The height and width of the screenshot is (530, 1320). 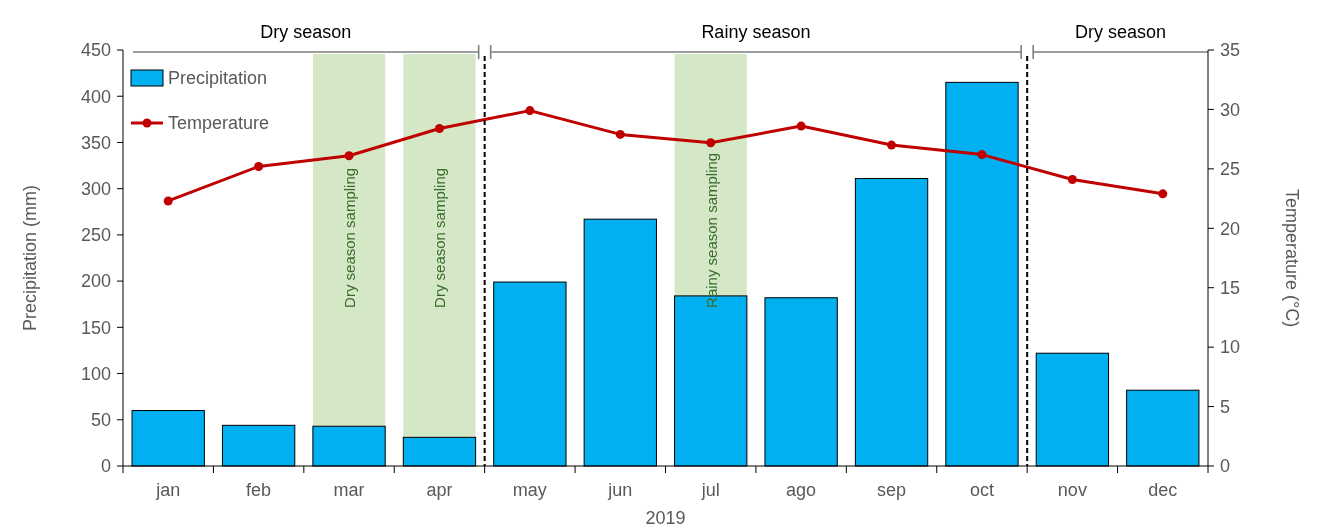 What do you see at coordinates (1230, 288) in the screenshot?
I see `y2-tick-label: 15` at bounding box center [1230, 288].